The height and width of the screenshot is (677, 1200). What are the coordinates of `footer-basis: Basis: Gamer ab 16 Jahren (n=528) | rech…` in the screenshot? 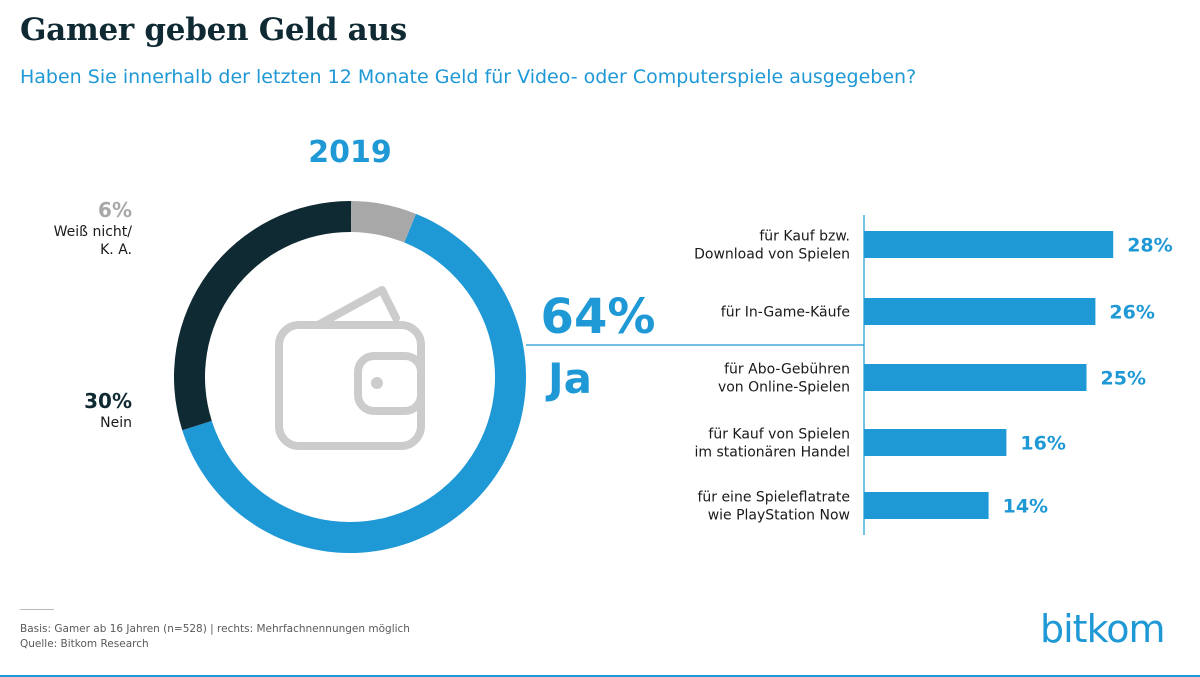 It's located at (215, 629).